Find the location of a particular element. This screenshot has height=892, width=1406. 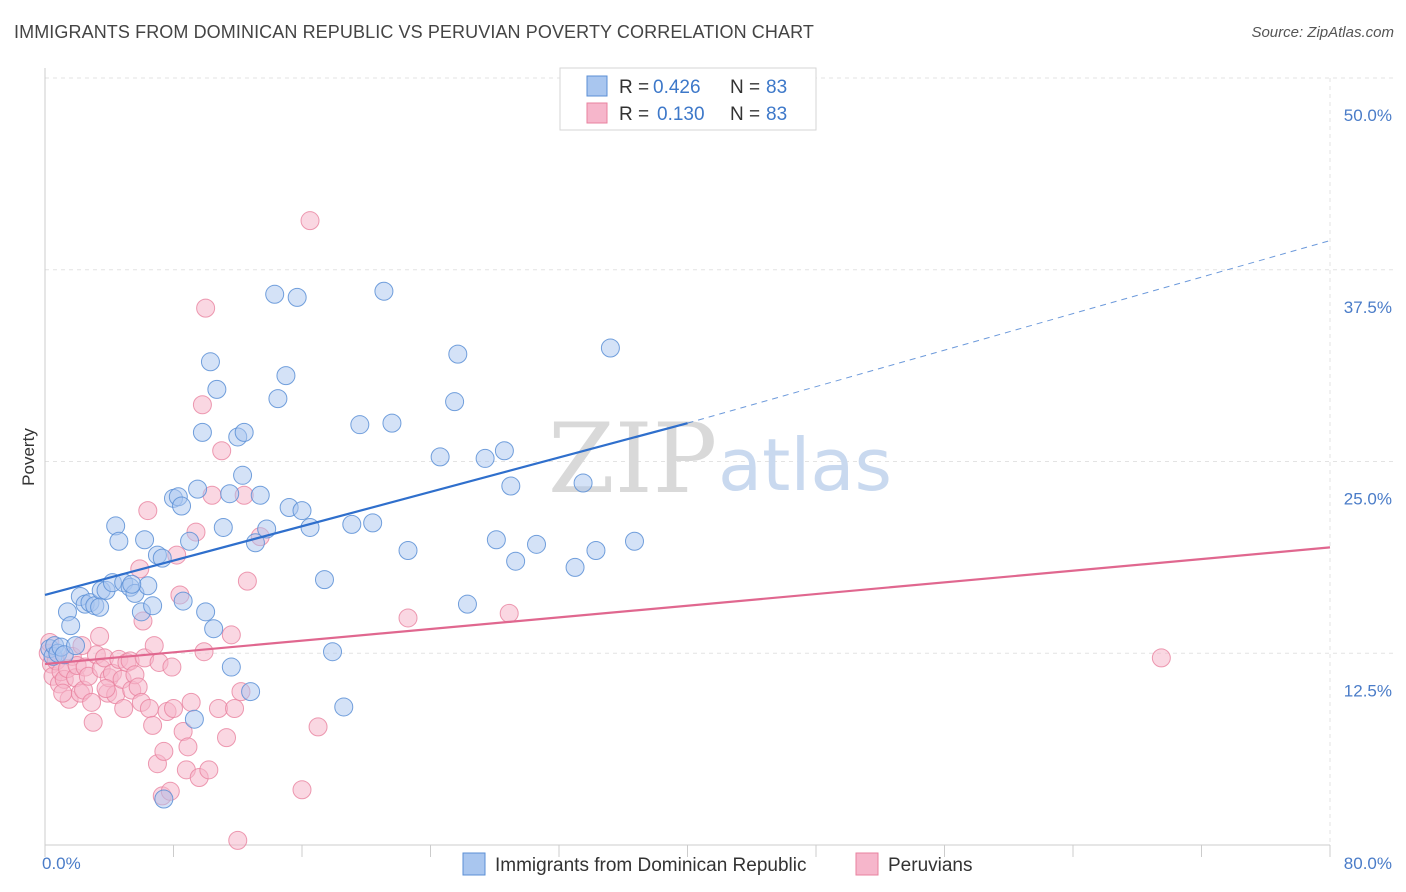

y-axis-label: Poverty is located at coordinates (28, 457).